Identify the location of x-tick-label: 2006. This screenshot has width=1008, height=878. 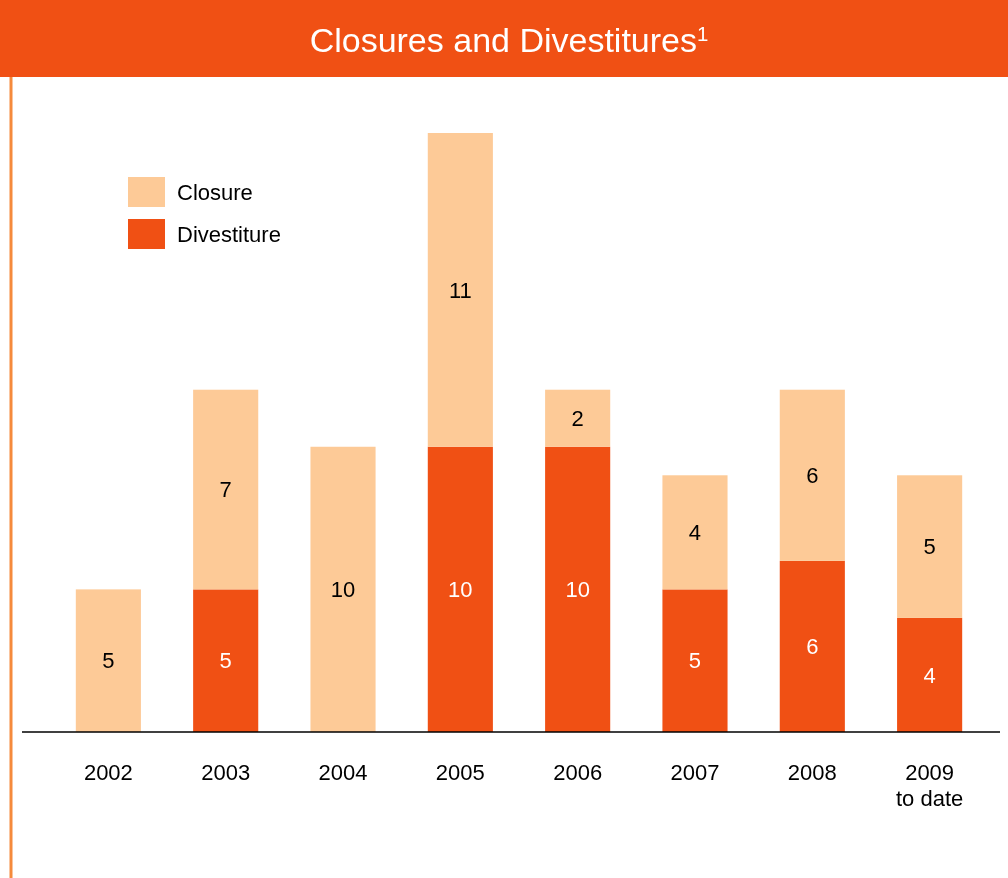
(578, 772).